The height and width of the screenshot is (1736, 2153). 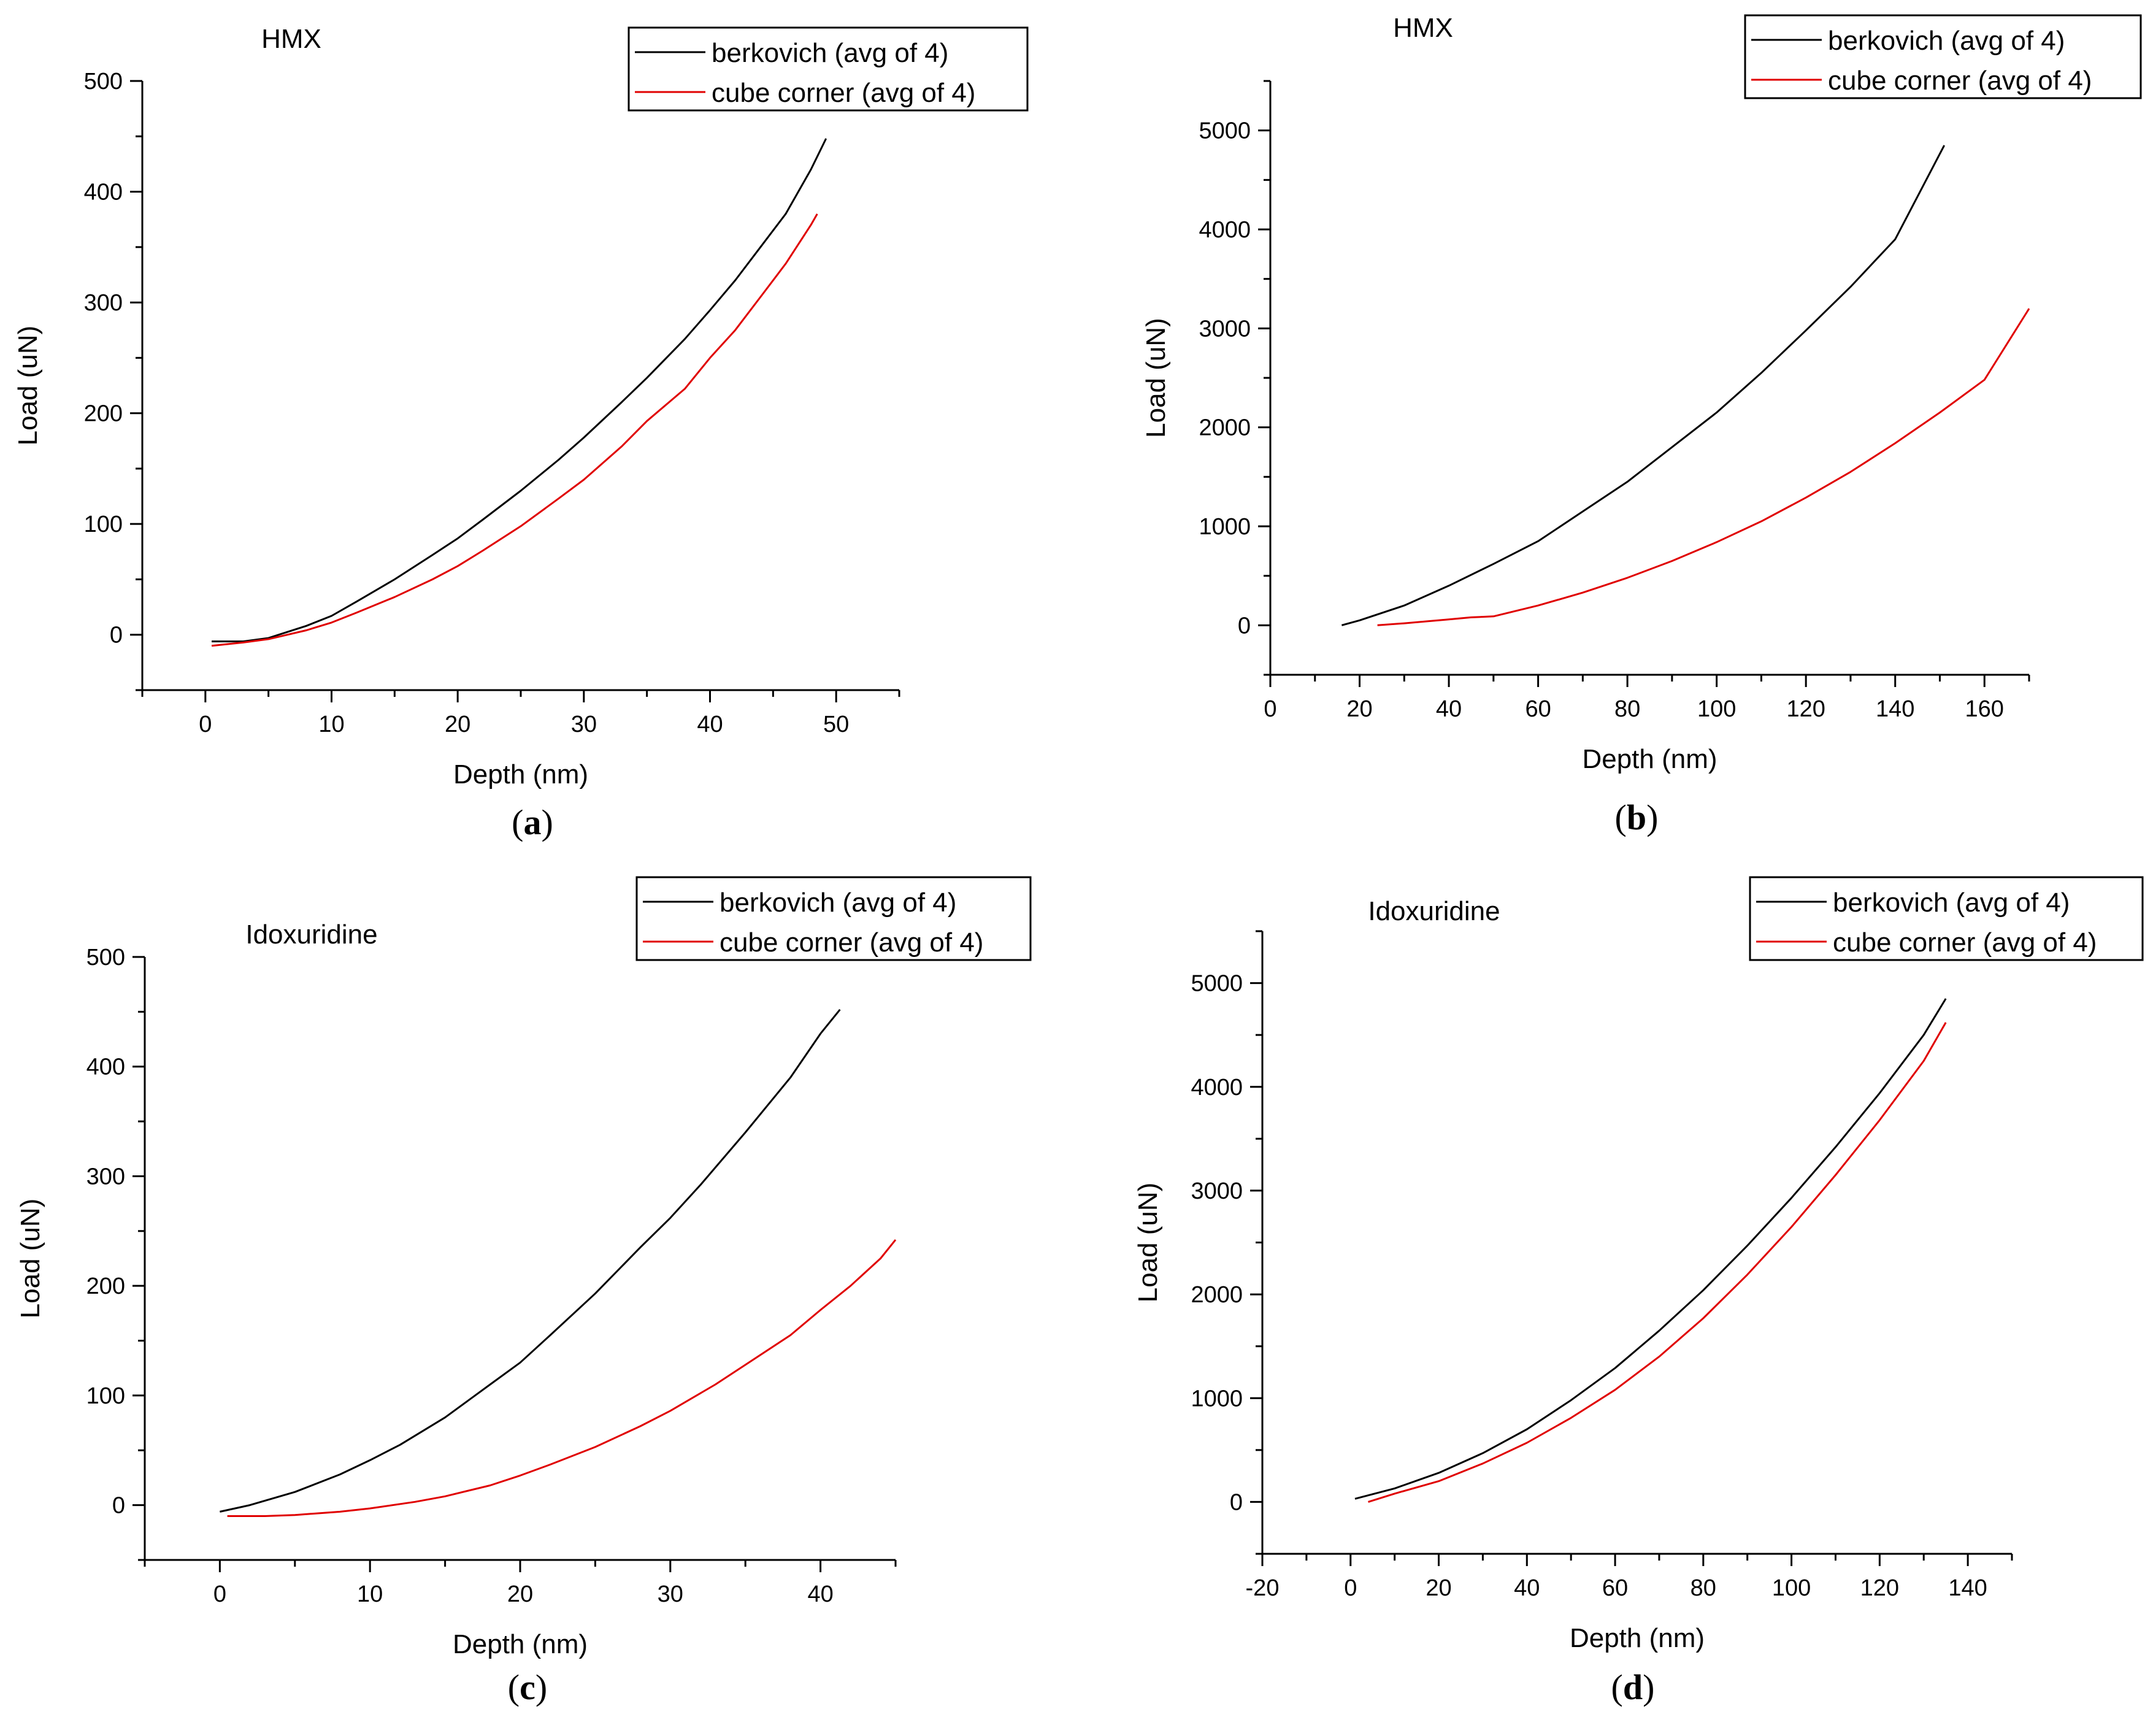 What do you see at coordinates (1263, 1588) in the screenshot?
I see `x-tick-label: -20` at bounding box center [1263, 1588].